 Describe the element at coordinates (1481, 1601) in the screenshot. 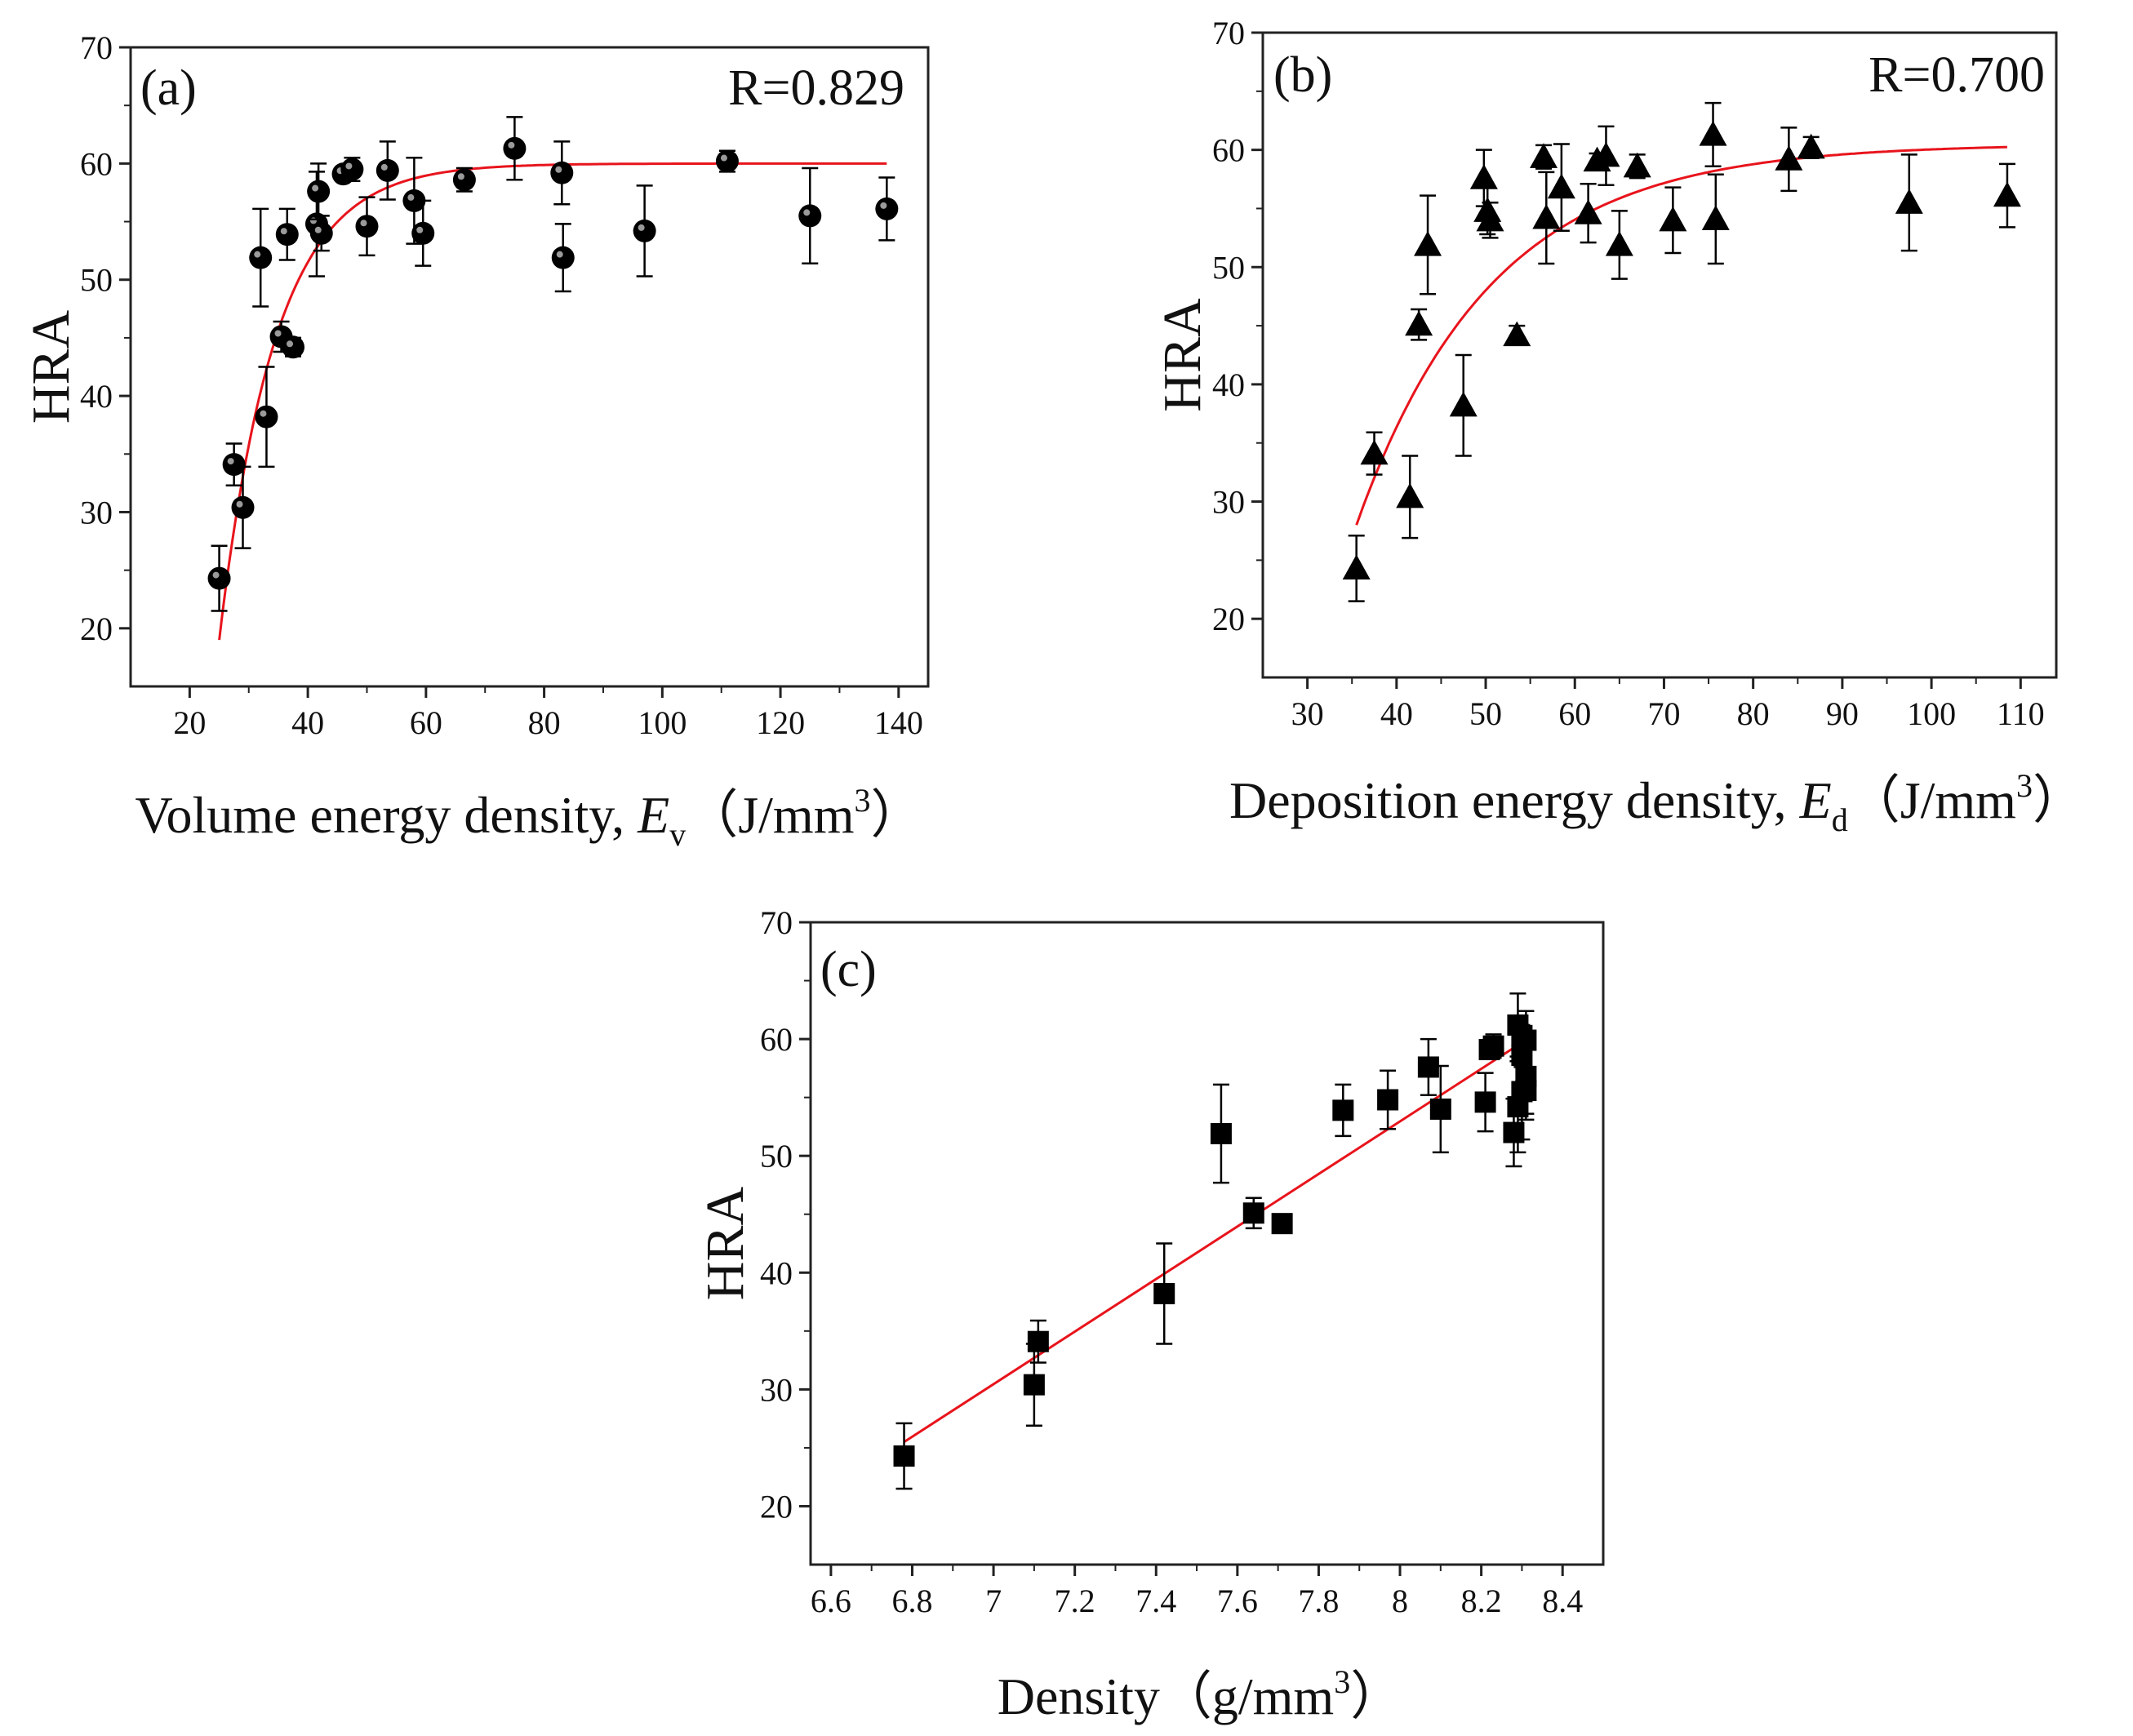

I see `x-tick-label: 8.2` at that location.